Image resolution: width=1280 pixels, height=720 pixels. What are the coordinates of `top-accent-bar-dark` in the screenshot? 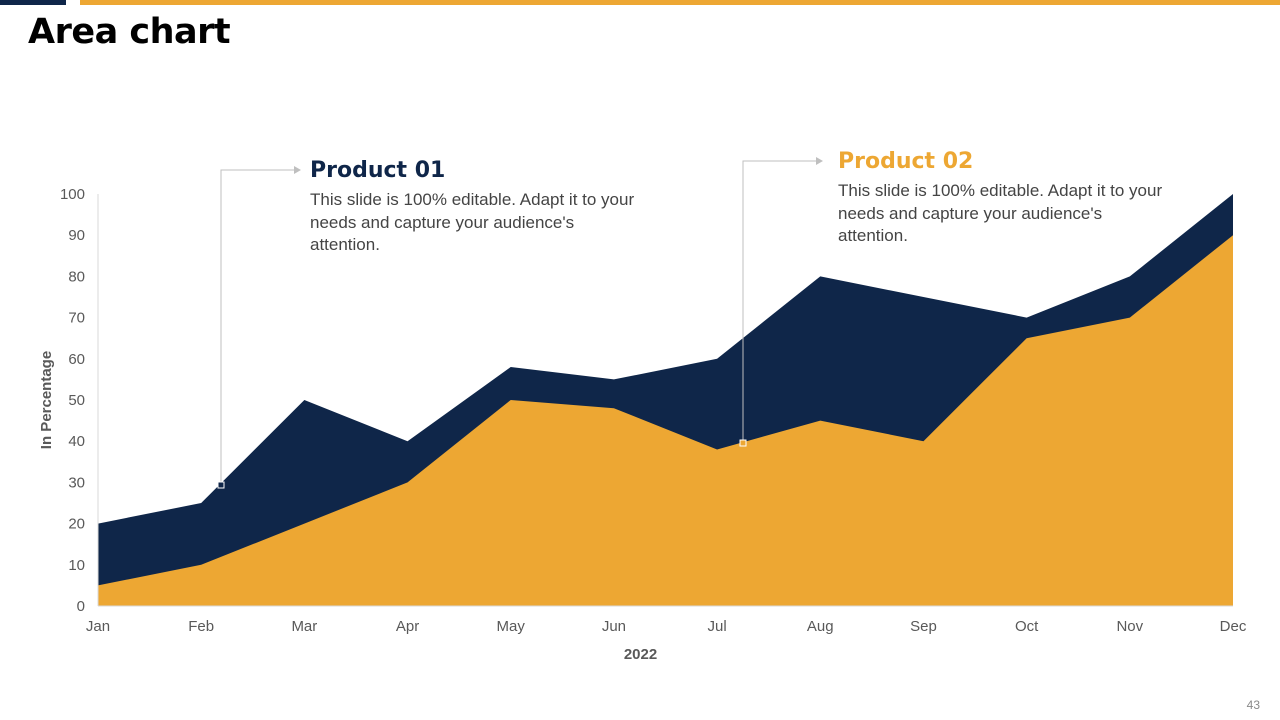 It's located at (33, 2).